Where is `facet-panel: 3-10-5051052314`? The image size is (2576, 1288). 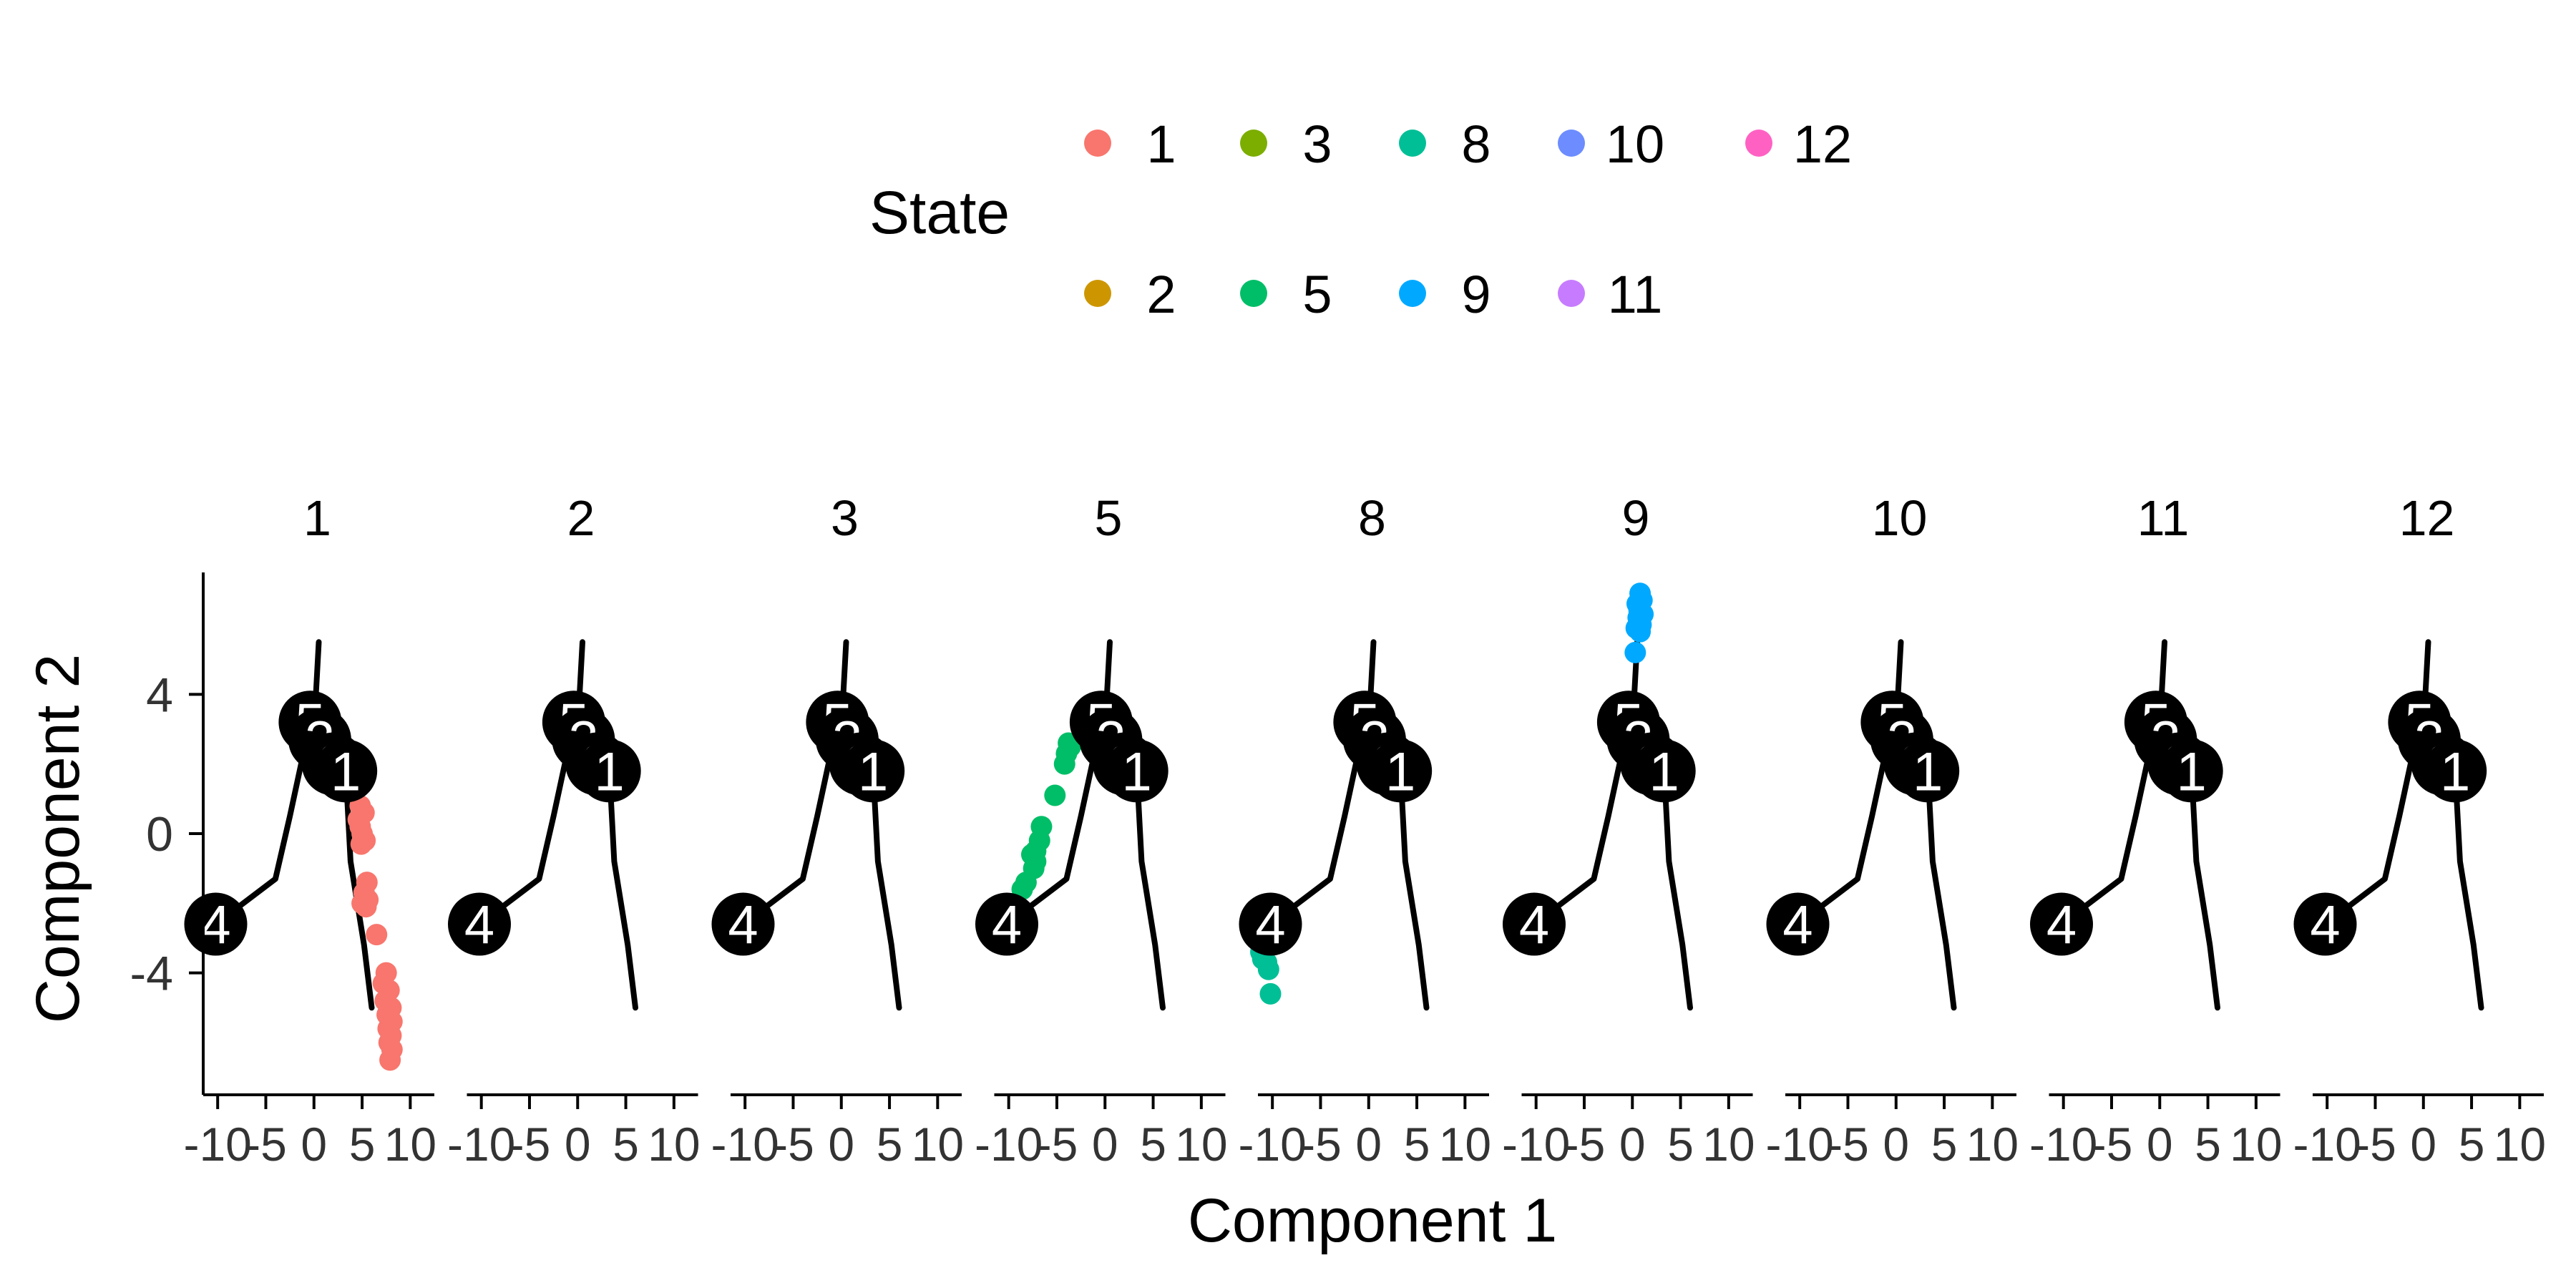 facet-panel: 3-10-5051052314 is located at coordinates (837, 830).